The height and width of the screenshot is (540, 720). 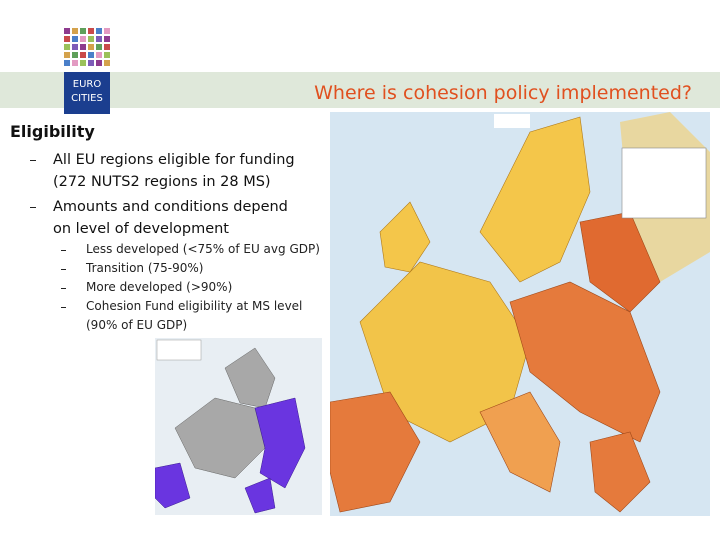 I want to click on slide-title: Where is cohesion policy implemented?, so click(x=503, y=93).